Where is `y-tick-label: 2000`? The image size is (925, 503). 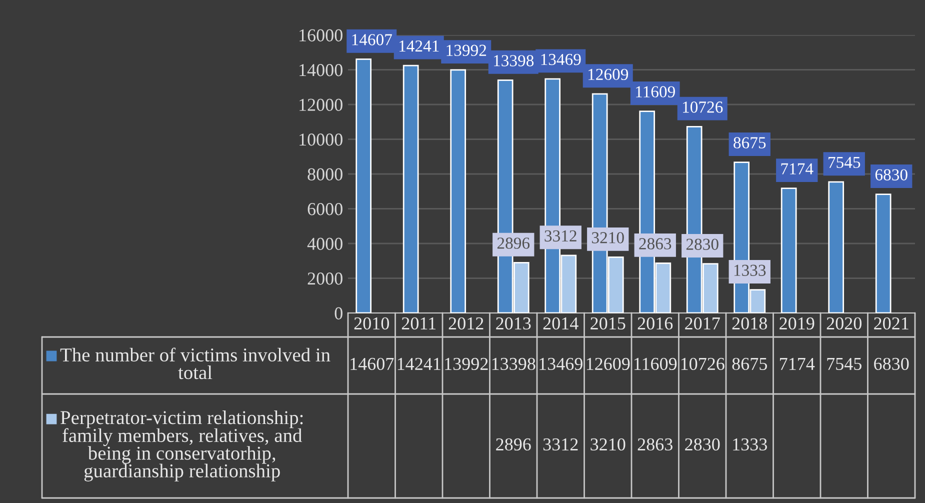
y-tick-label: 2000 is located at coordinates (325, 278).